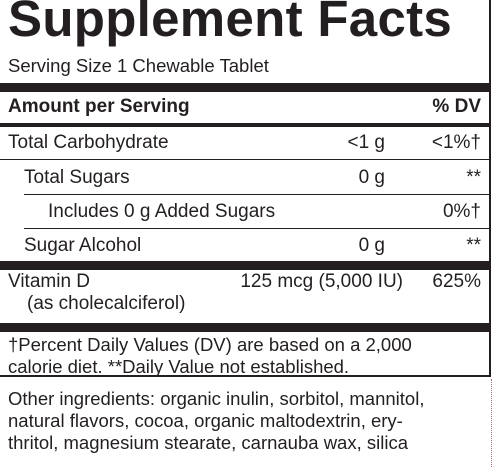 Image resolution: width=500 pixels, height=467 pixels. I want to click on header-divider, so click(245, 125).